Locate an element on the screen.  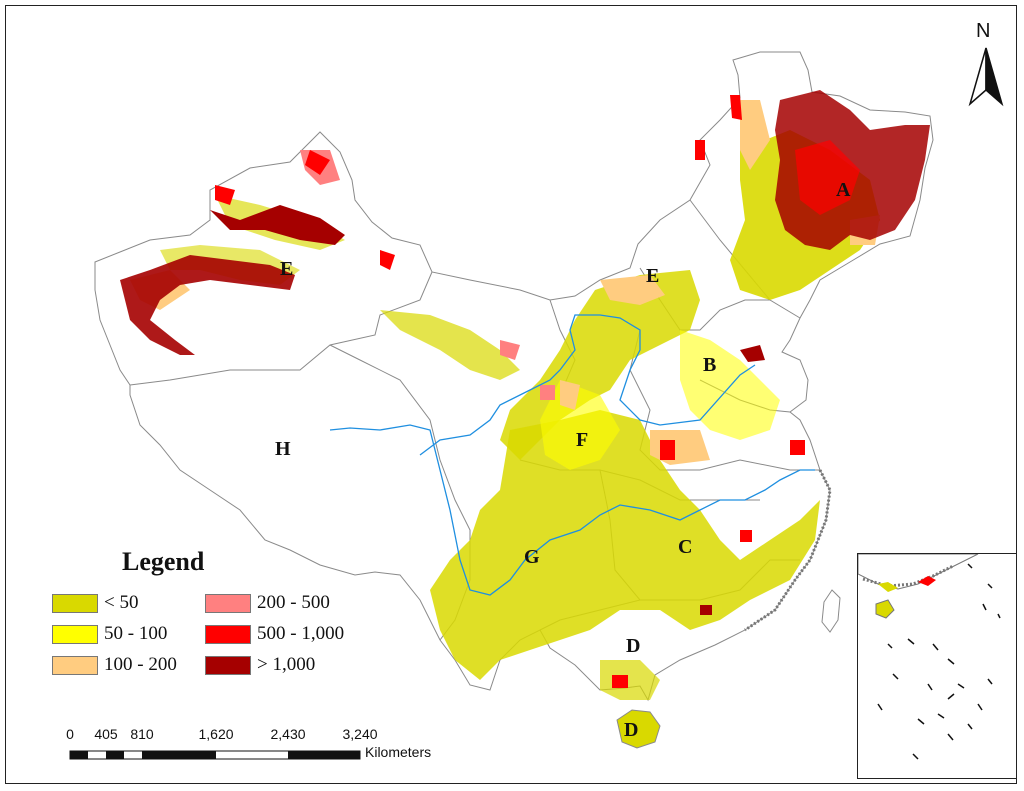
hainan-outline is located at coordinates (638, 729).